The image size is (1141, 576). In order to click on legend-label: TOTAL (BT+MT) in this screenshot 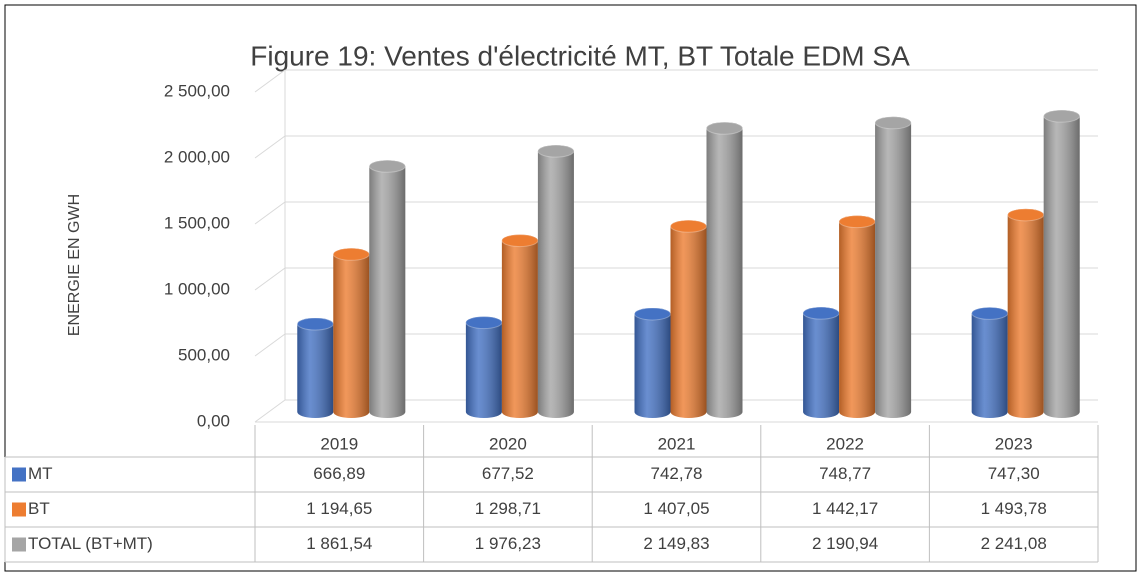, I will do `click(90, 543)`.